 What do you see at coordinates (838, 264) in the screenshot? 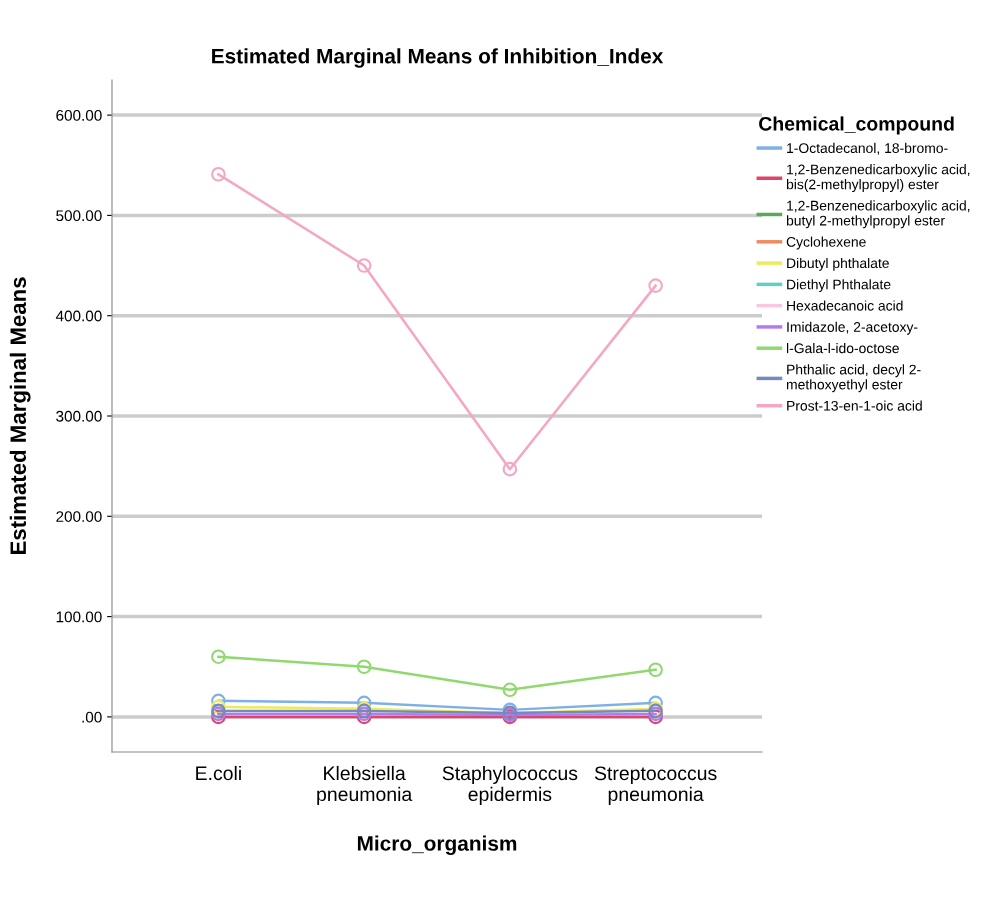
I see `legend-label: Dibutyl phthalate` at bounding box center [838, 264].